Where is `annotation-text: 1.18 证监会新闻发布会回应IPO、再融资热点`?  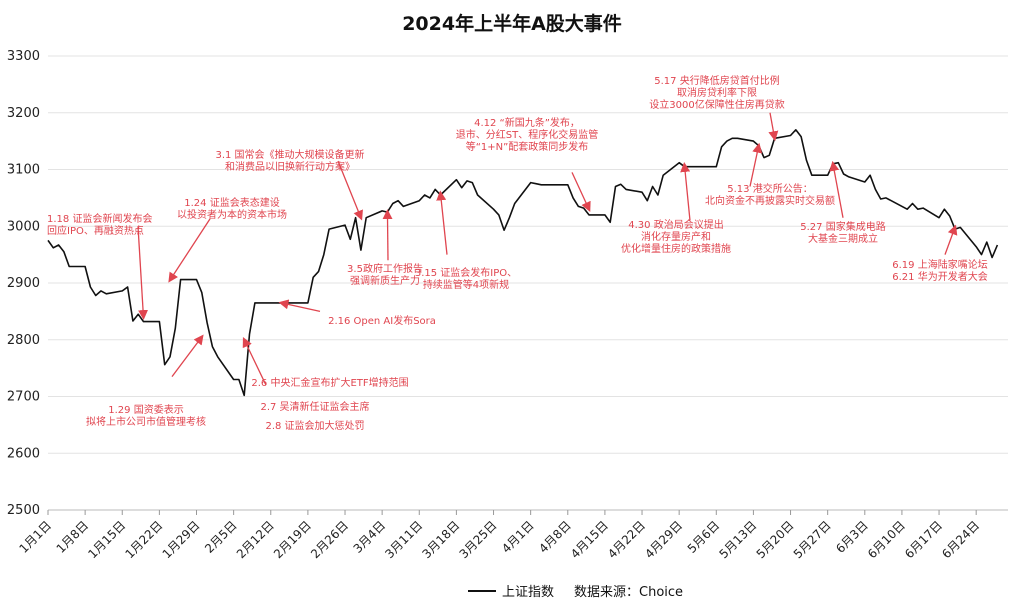
annotation-text: 1.18 证监会新闻发布会回应IPO、再融资热点 is located at coordinates (99, 224).